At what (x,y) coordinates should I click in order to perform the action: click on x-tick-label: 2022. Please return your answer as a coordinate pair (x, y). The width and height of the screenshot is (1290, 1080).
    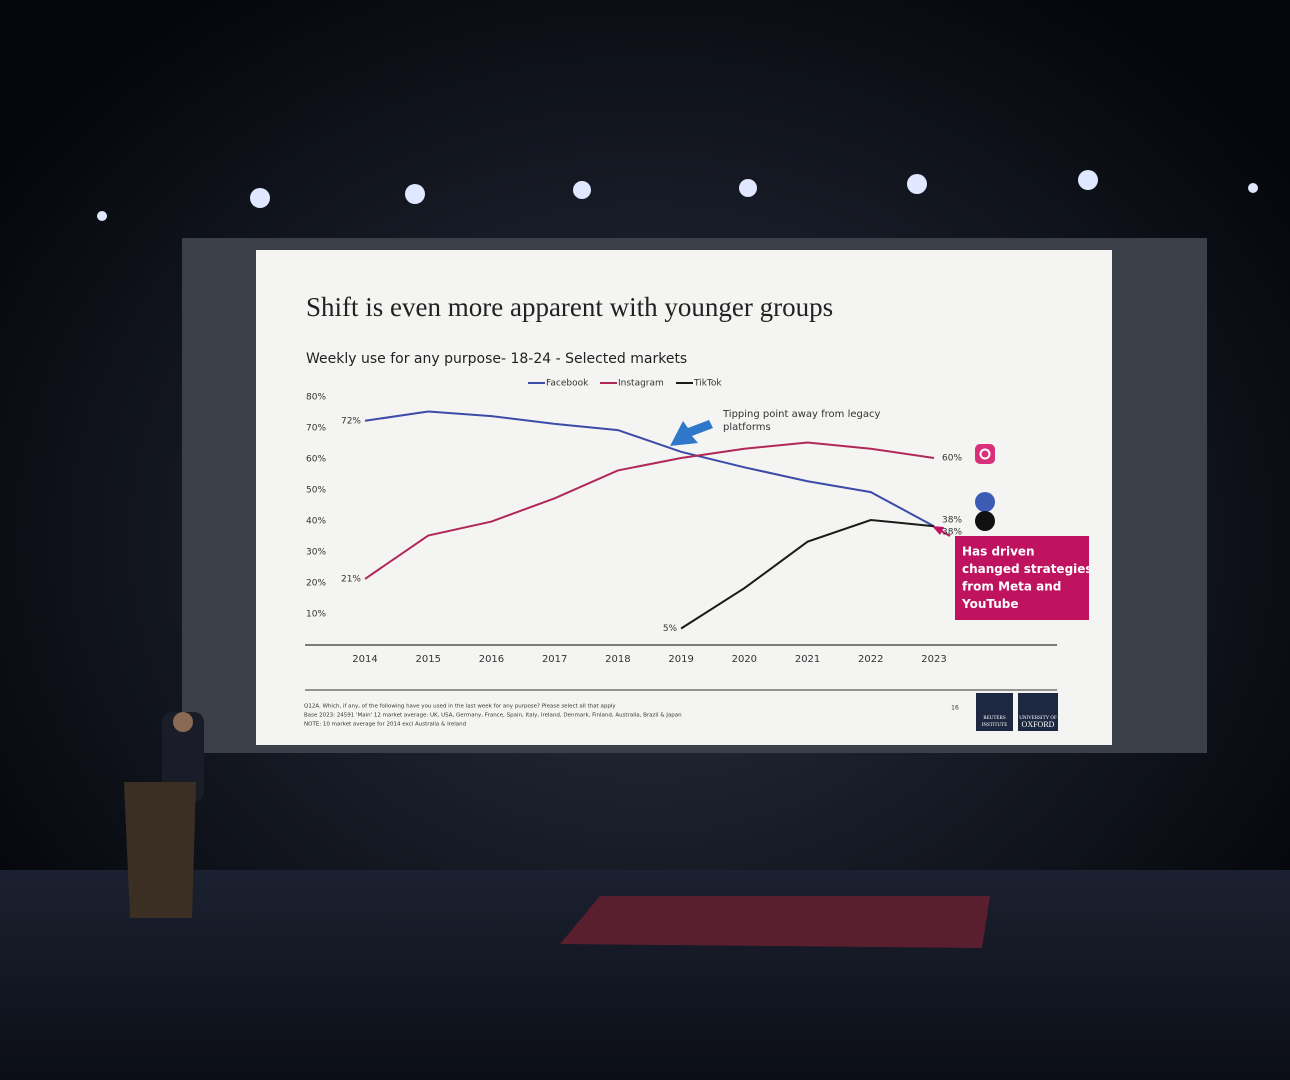
    Looking at the image, I should click on (870, 659).